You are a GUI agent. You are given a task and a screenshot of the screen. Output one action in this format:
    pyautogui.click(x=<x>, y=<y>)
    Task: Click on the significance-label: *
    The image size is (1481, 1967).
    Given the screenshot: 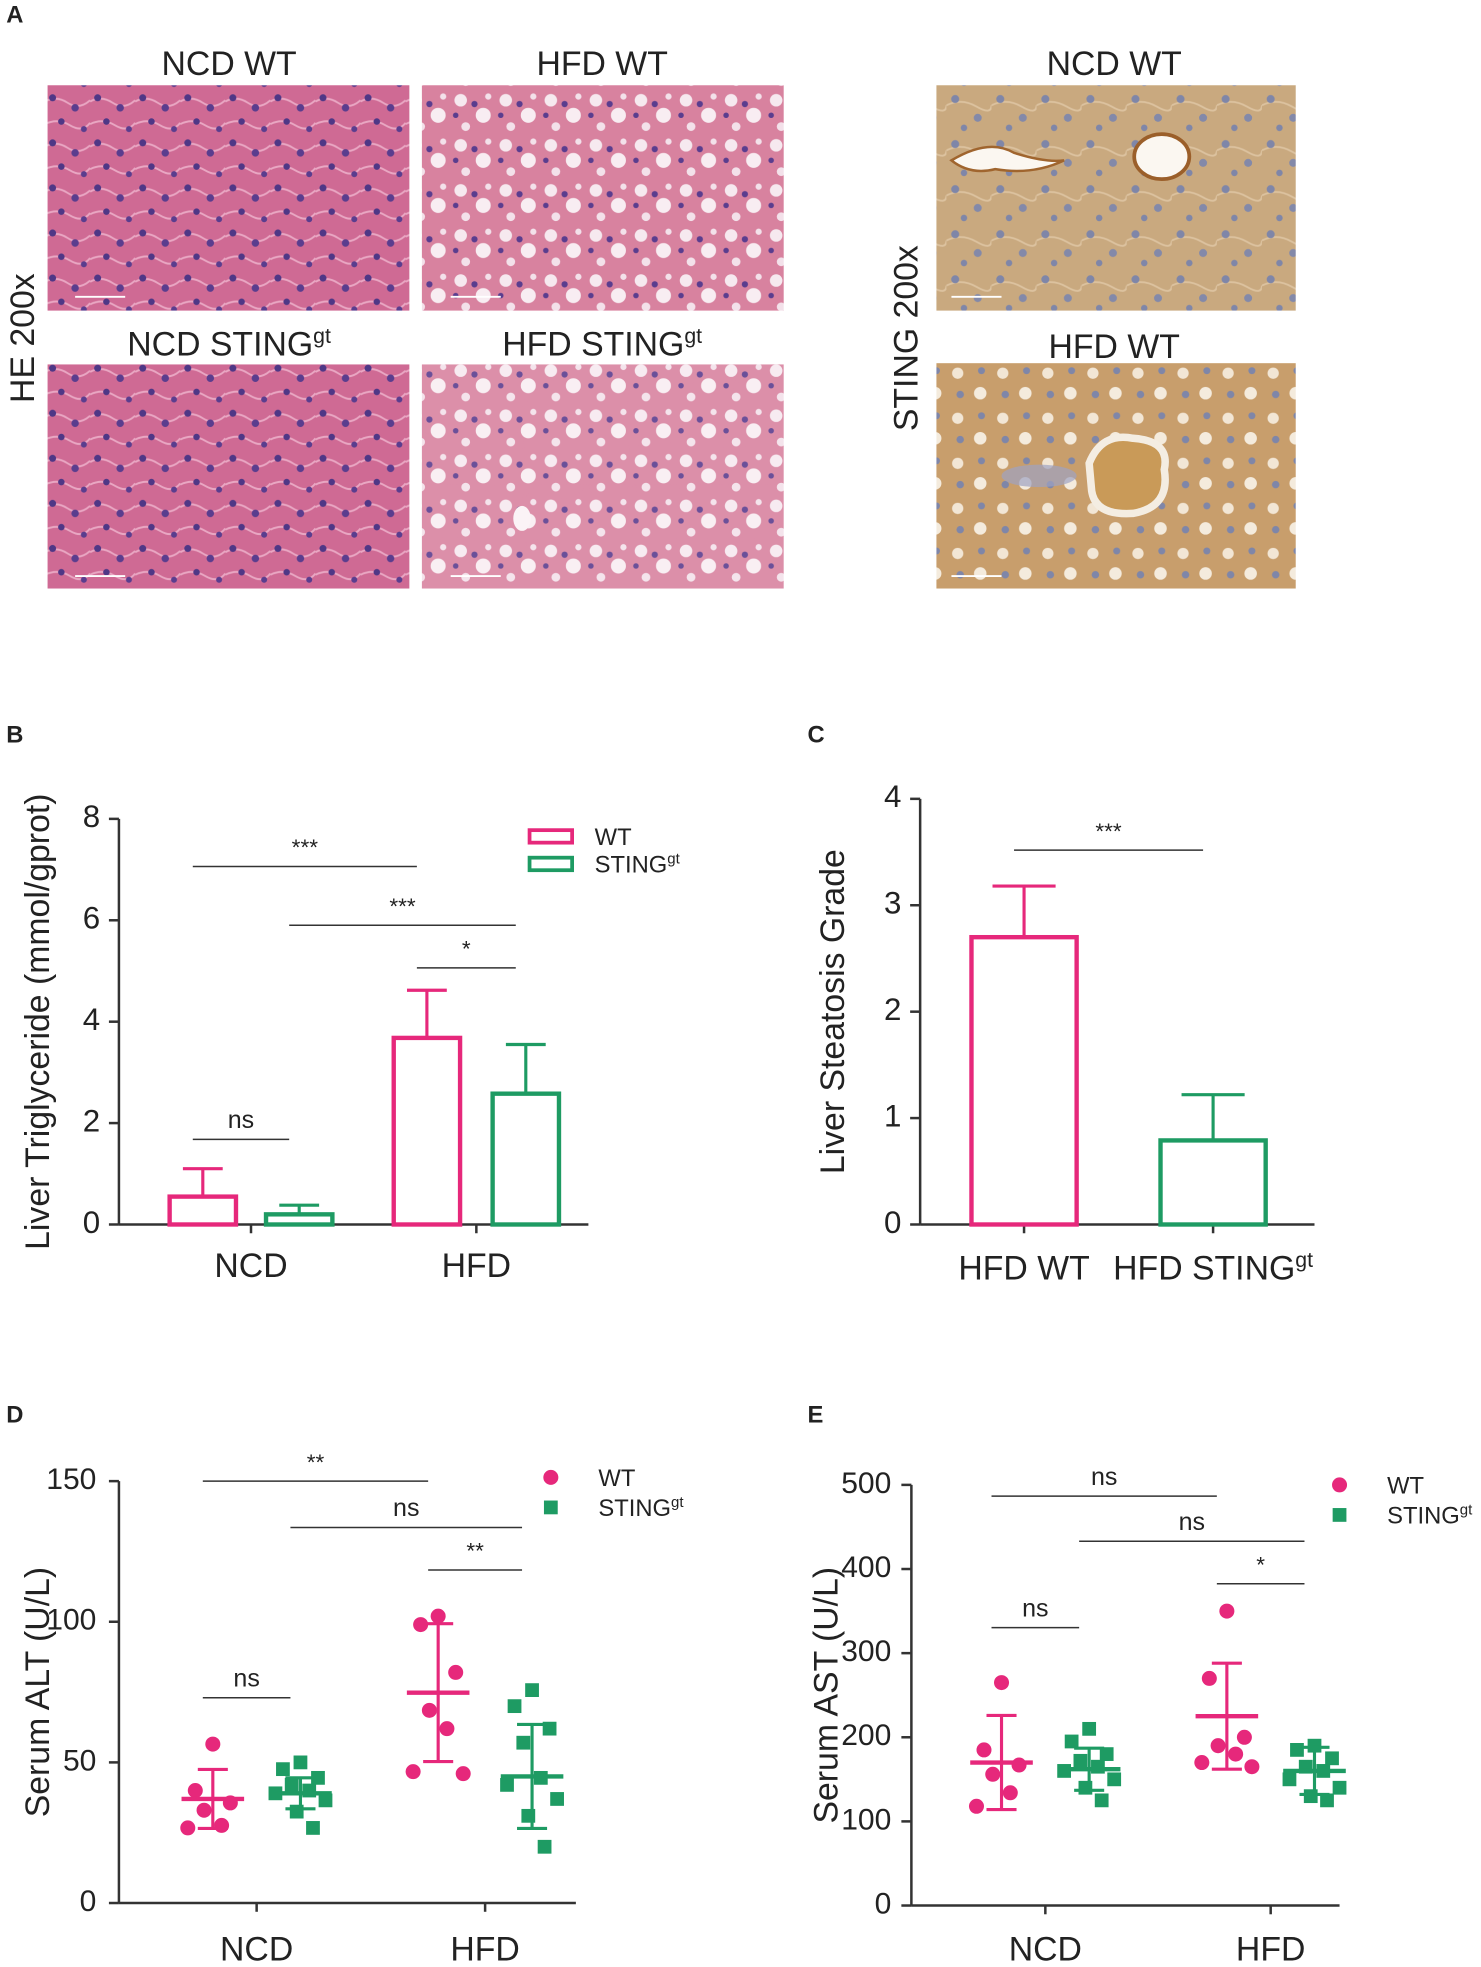 What is the action you would take?
    pyautogui.click(x=1260, y=1565)
    